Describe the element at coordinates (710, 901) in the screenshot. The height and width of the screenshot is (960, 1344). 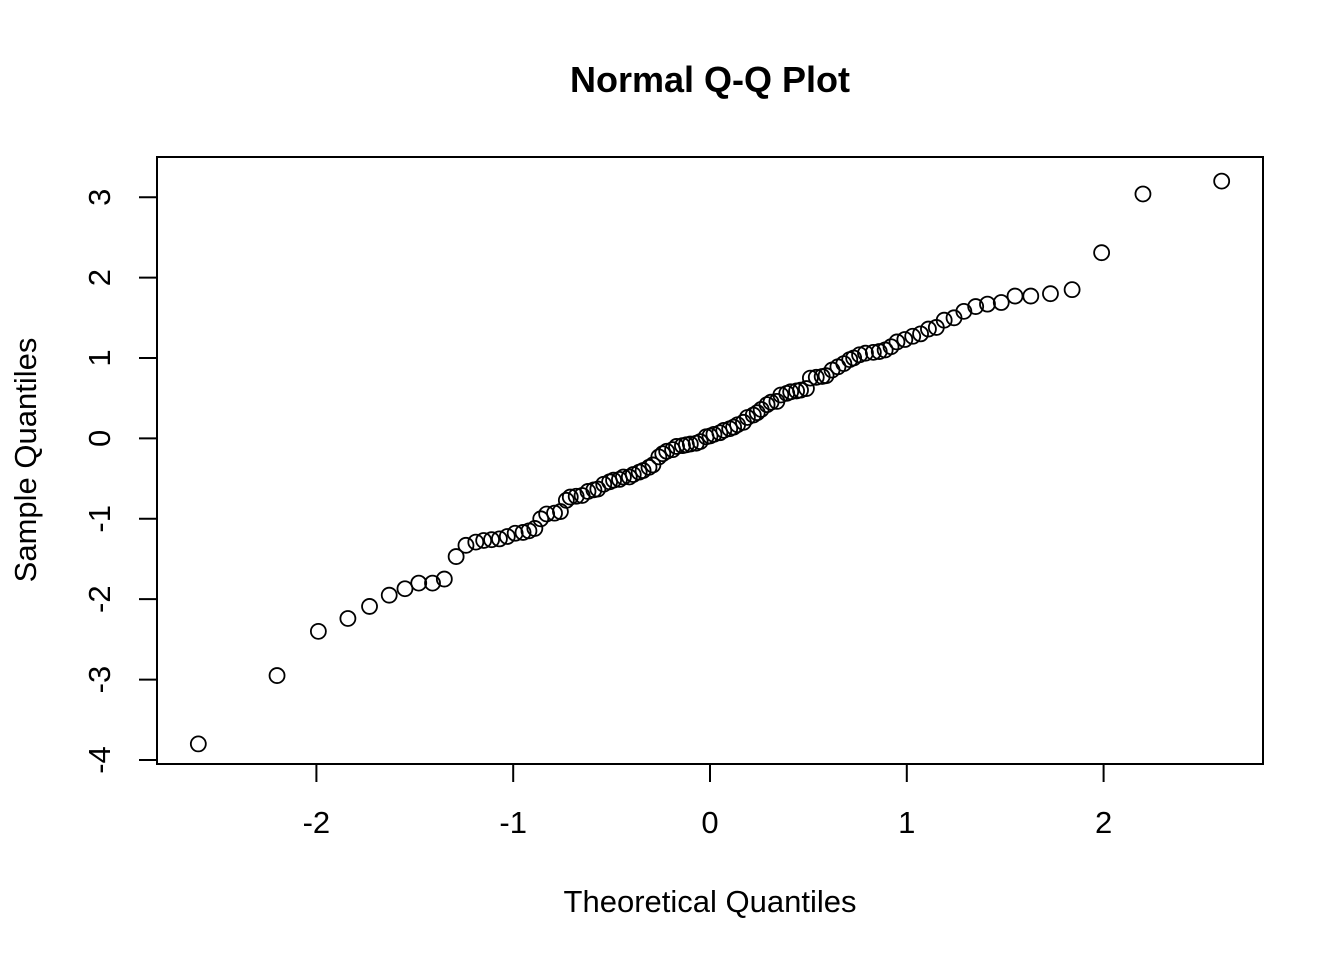
I see `x-axis-label: Theoretical Quantiles` at that location.